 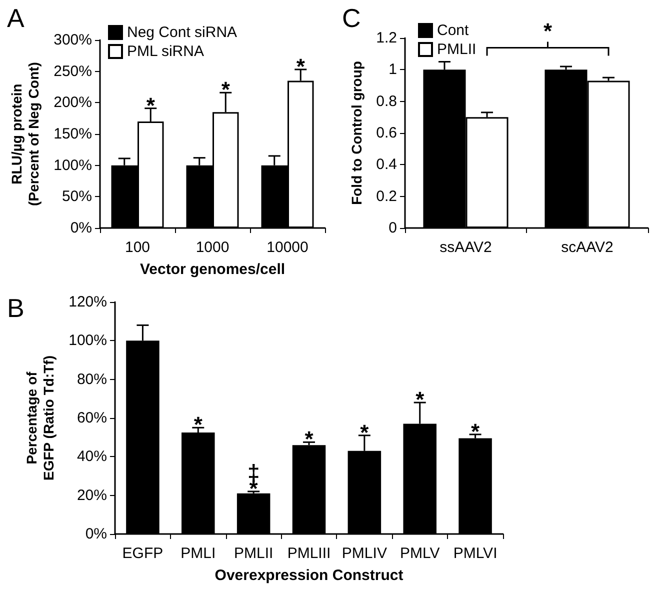 I want to click on x-tick-label: PMLII, so click(x=254, y=553).